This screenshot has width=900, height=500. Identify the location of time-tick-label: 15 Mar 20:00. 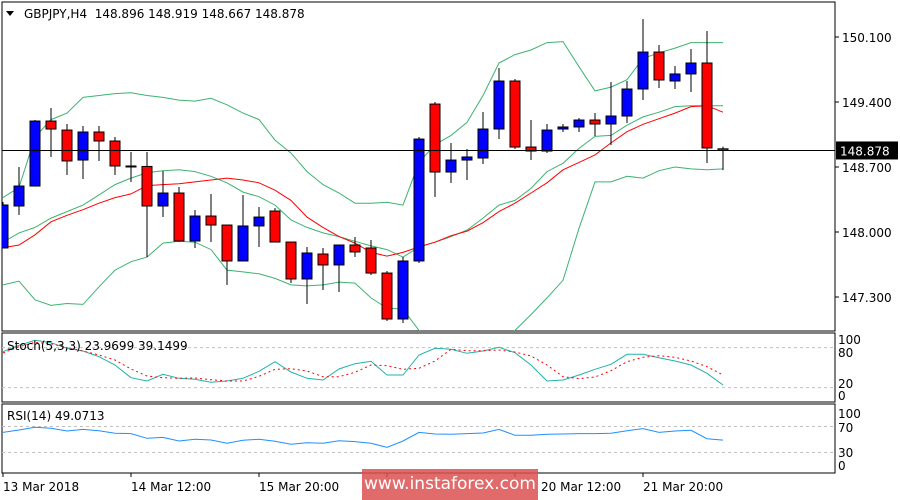
(299, 487).